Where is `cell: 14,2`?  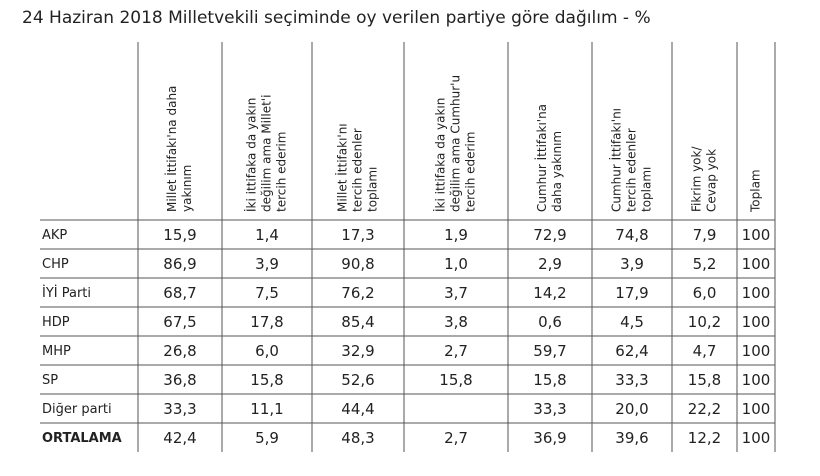 cell: 14,2 is located at coordinates (549, 293).